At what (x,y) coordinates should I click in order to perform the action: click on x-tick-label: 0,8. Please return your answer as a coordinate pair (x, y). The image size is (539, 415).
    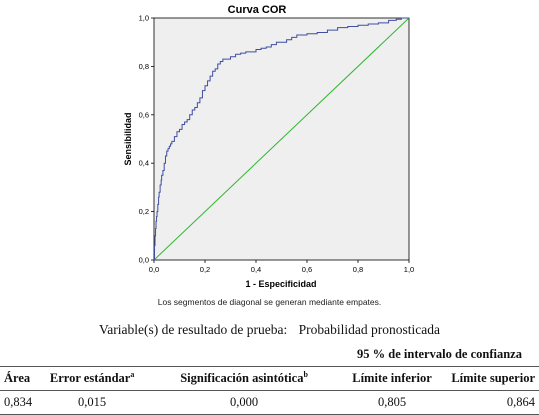
    Looking at the image, I should click on (358, 269).